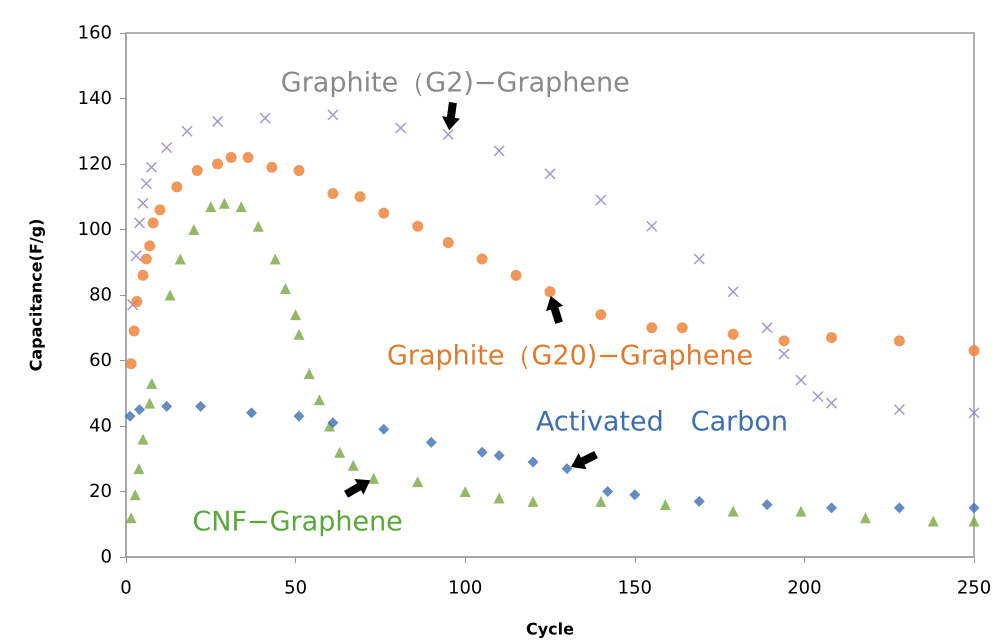 The image size is (996, 644). I want to click on y-tick-label: 100, so click(95, 229).